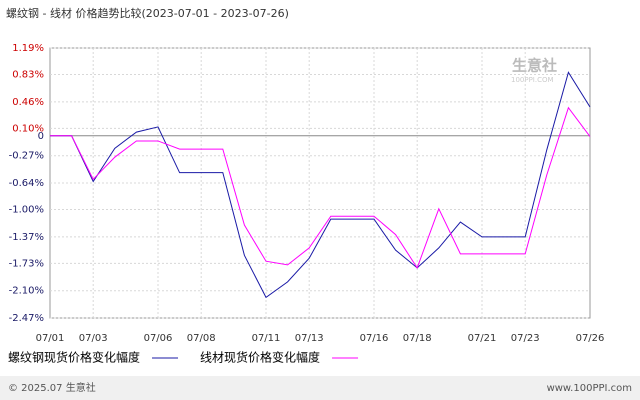 This screenshot has width=640, height=400. I want to click on x-tick-label: 07/26, so click(590, 338).